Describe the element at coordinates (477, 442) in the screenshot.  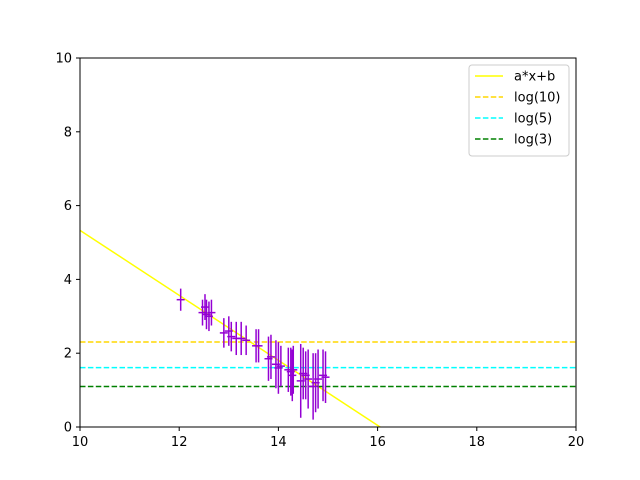
I see `x-tick-label: 18` at that location.